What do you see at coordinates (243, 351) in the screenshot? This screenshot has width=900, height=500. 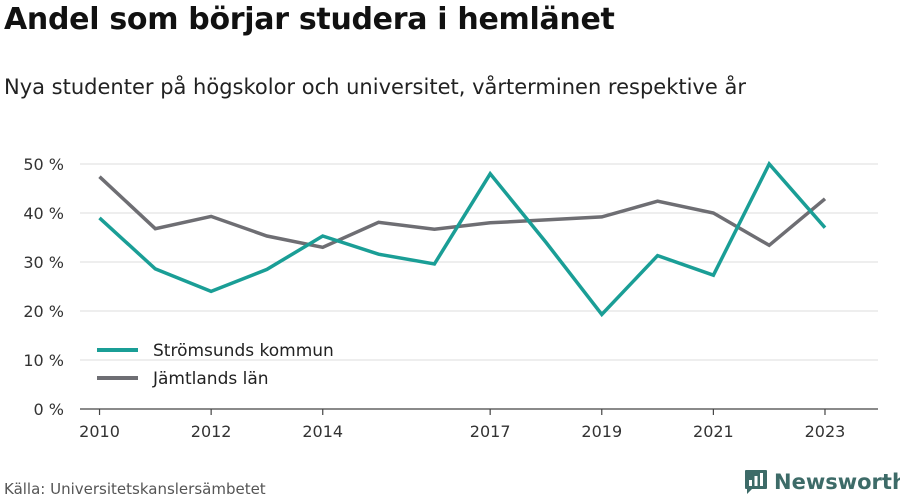 I see `legend-label: Strömsunds kommun` at bounding box center [243, 351].